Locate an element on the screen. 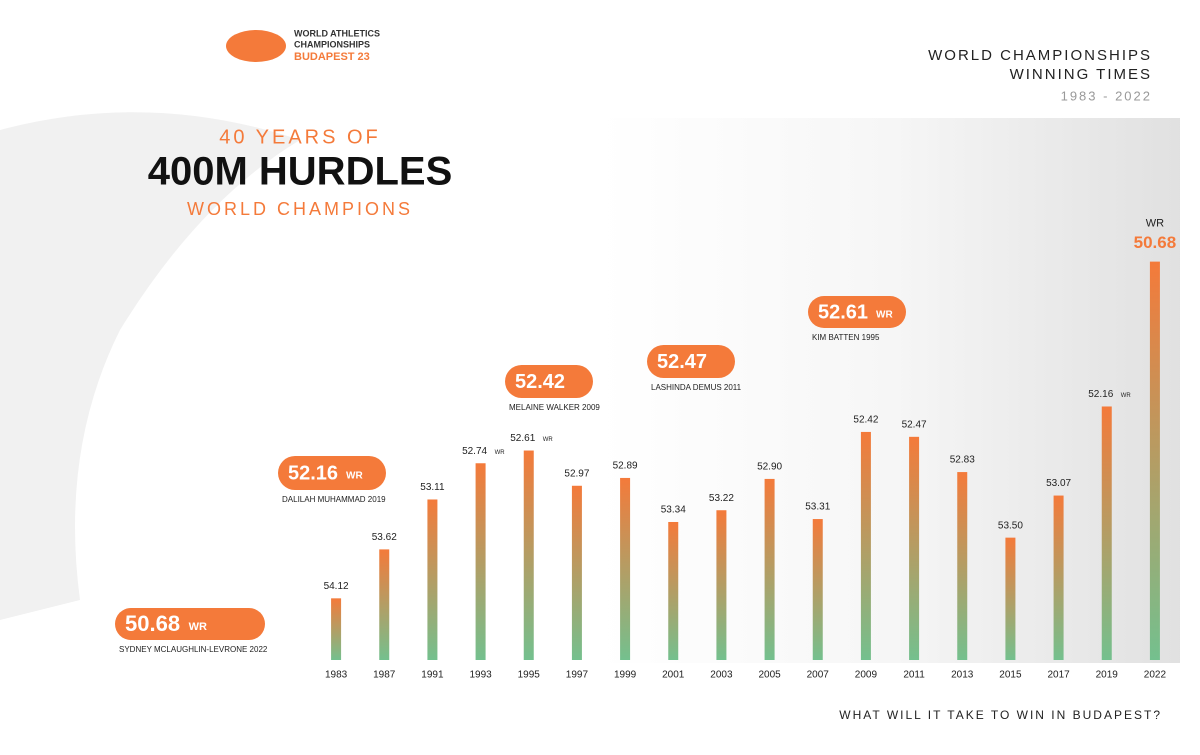 The image size is (1200, 755). callout-time: 52.16 is located at coordinates (313, 473).